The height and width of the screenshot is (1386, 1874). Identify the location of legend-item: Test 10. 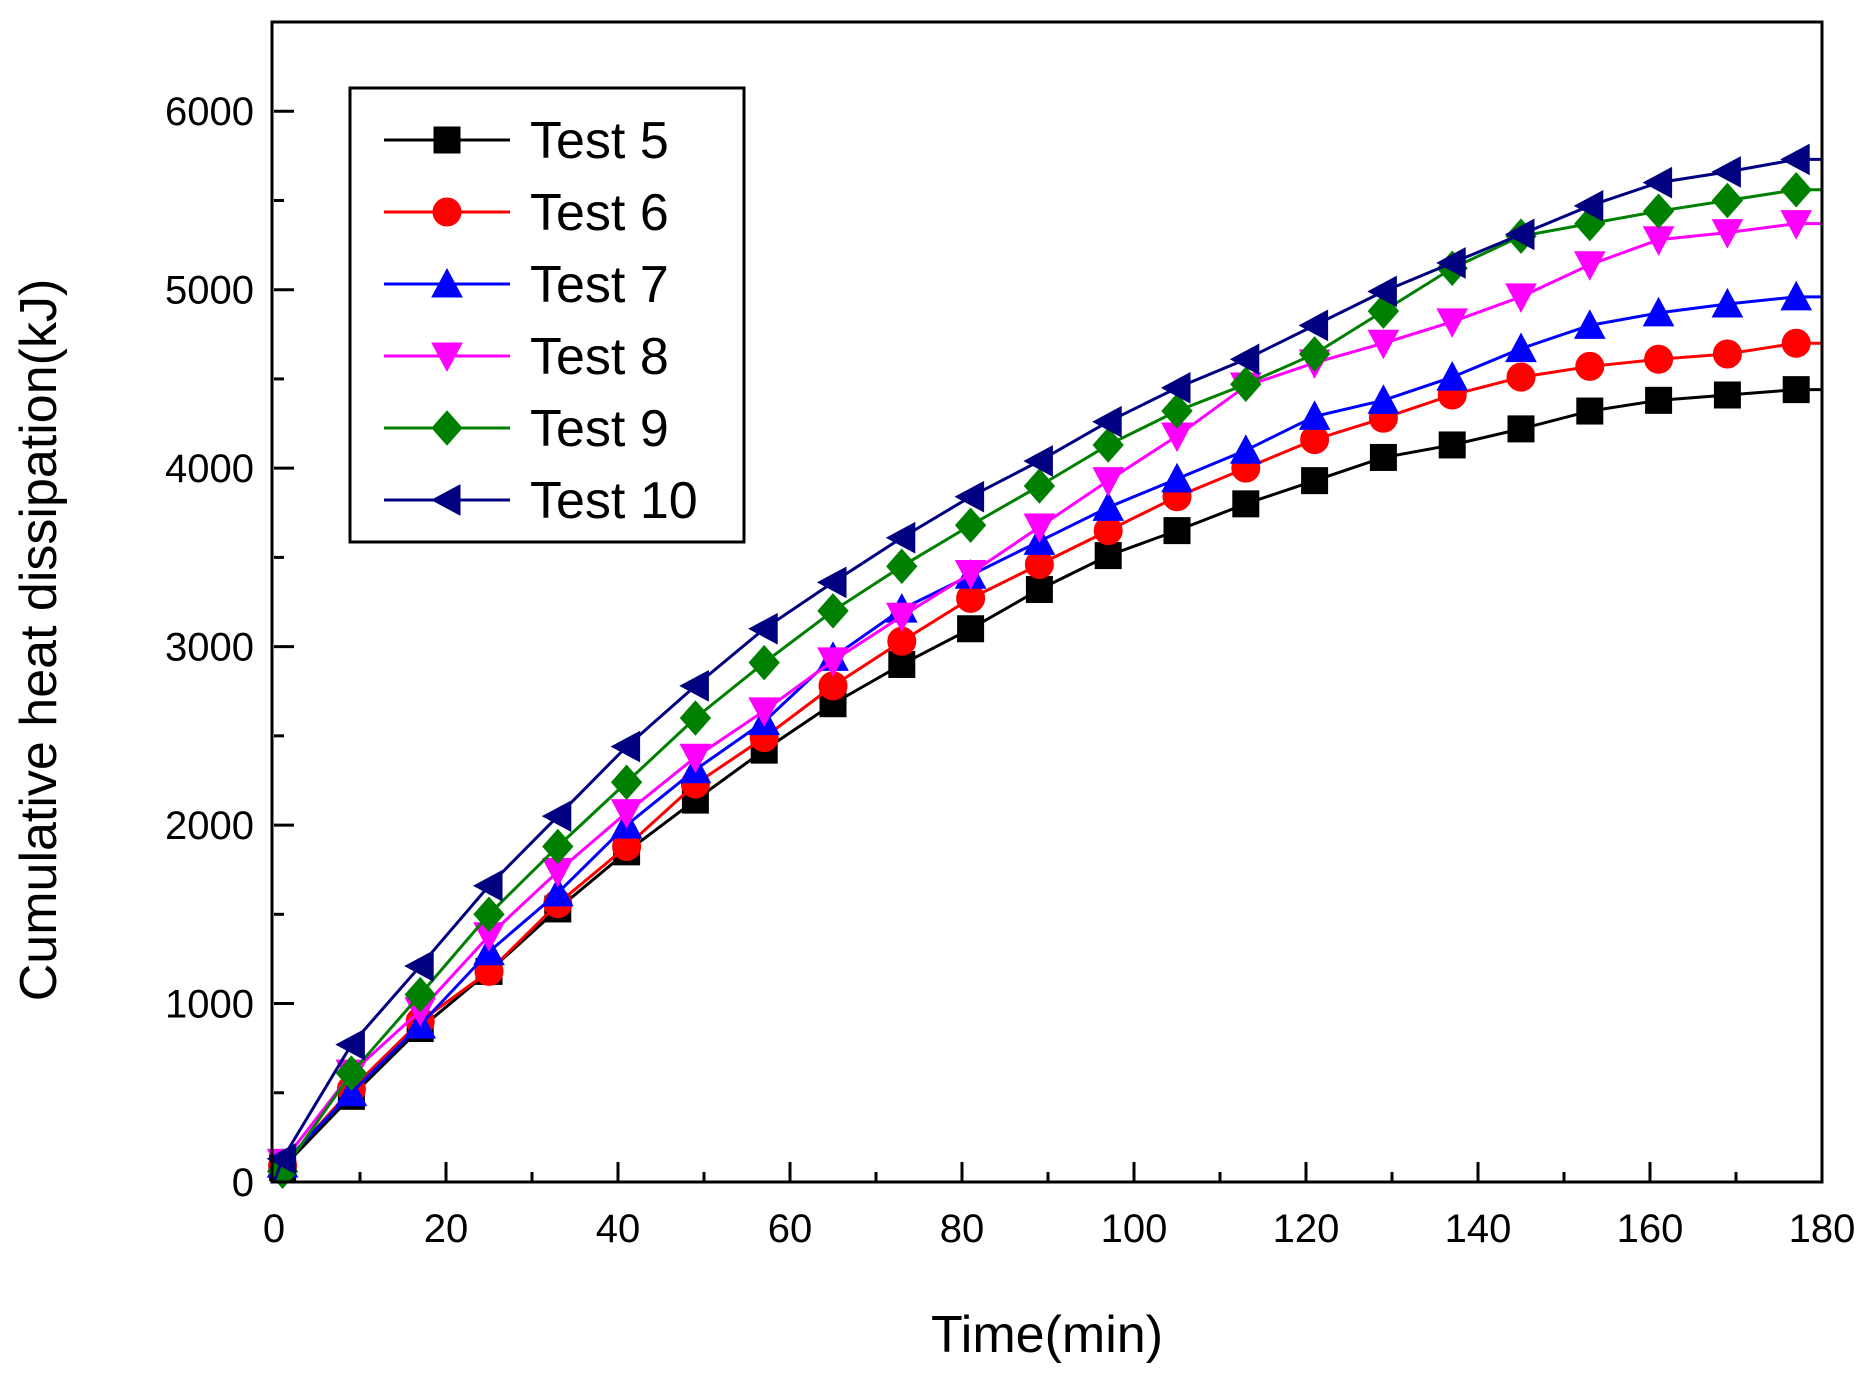
(541, 501).